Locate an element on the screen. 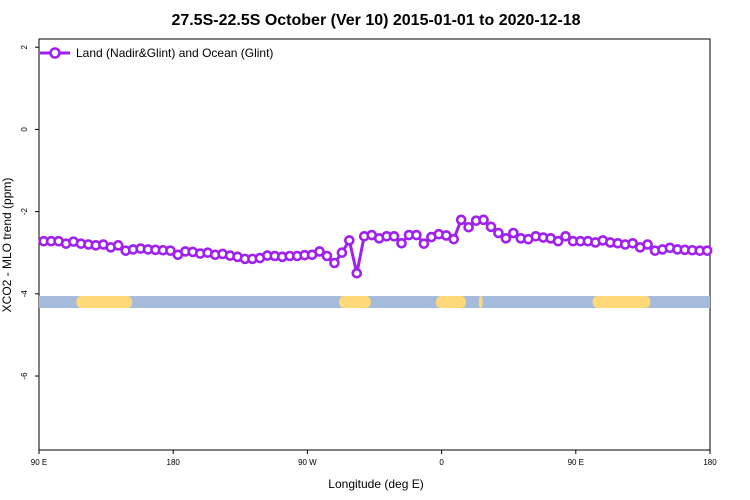 This screenshot has height=500, width=750. ocean-band is located at coordinates (374, 302).